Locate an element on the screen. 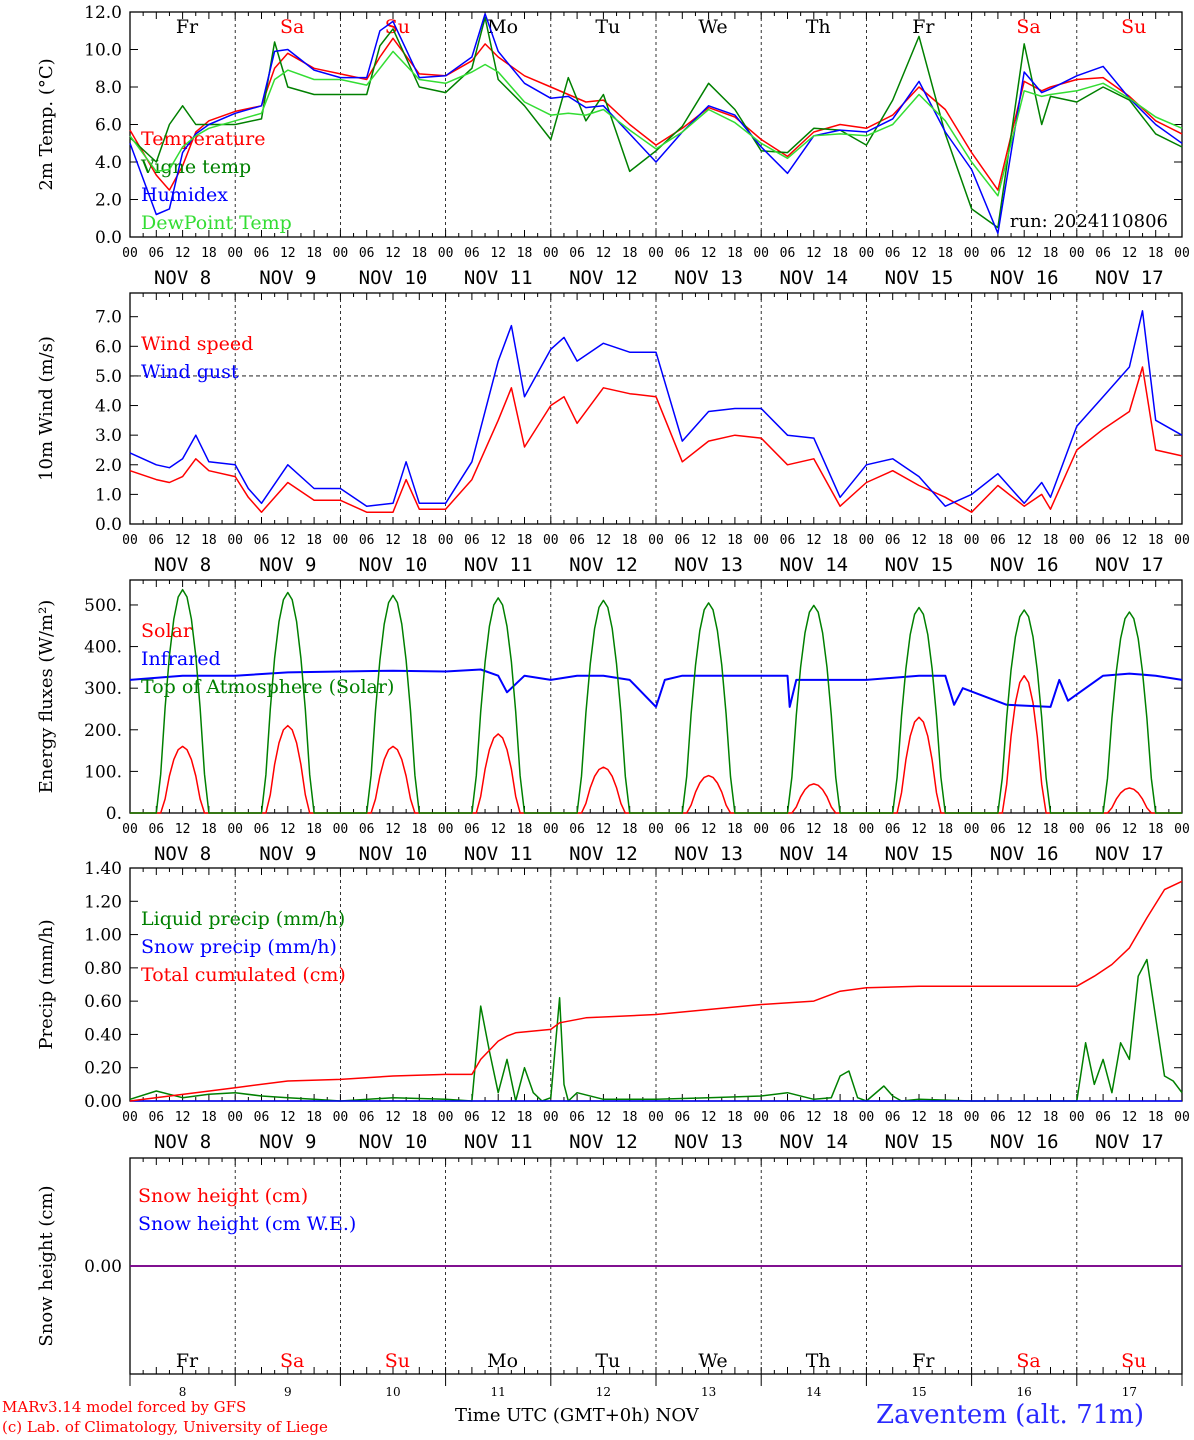  series-line is located at coordinates (656, 123).